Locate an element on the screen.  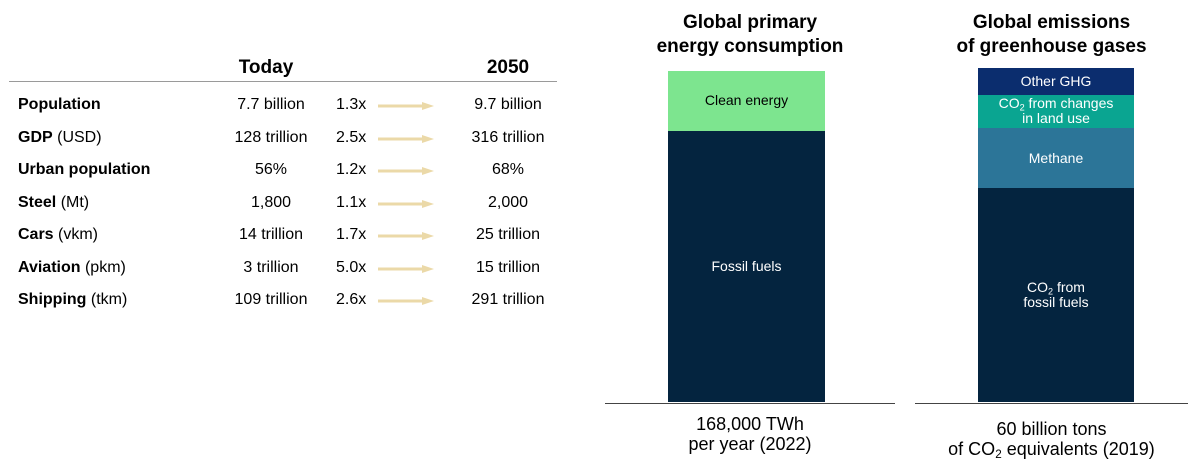
row-multiplier: 1.2x is located at coordinates (351, 169).